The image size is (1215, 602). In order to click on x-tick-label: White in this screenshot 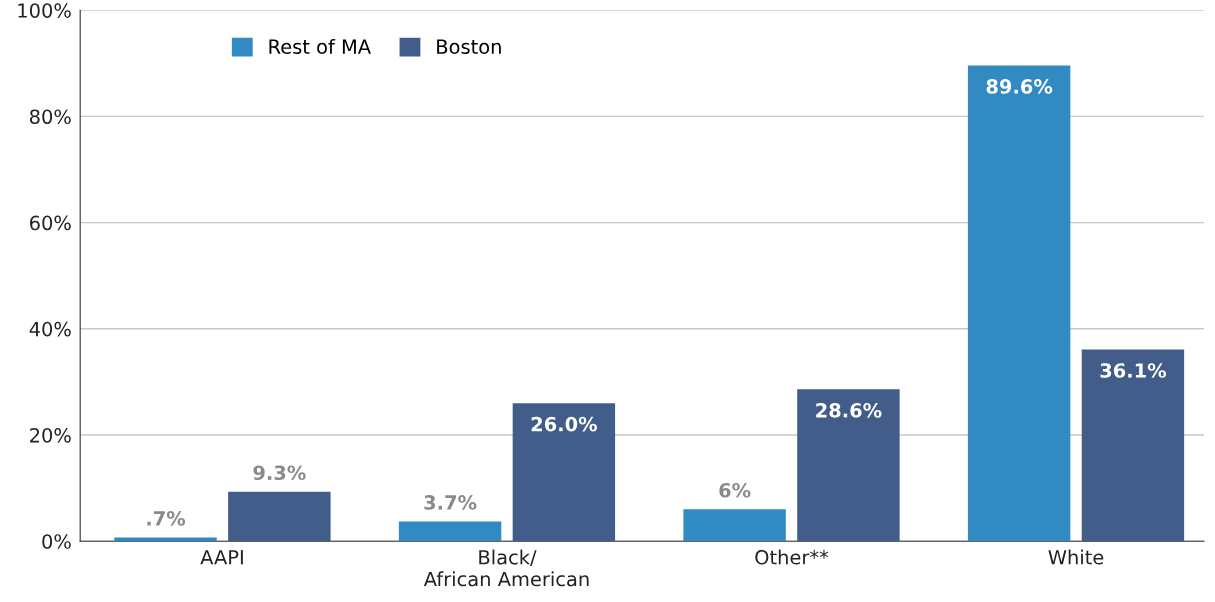, I will do `click(1076, 557)`.